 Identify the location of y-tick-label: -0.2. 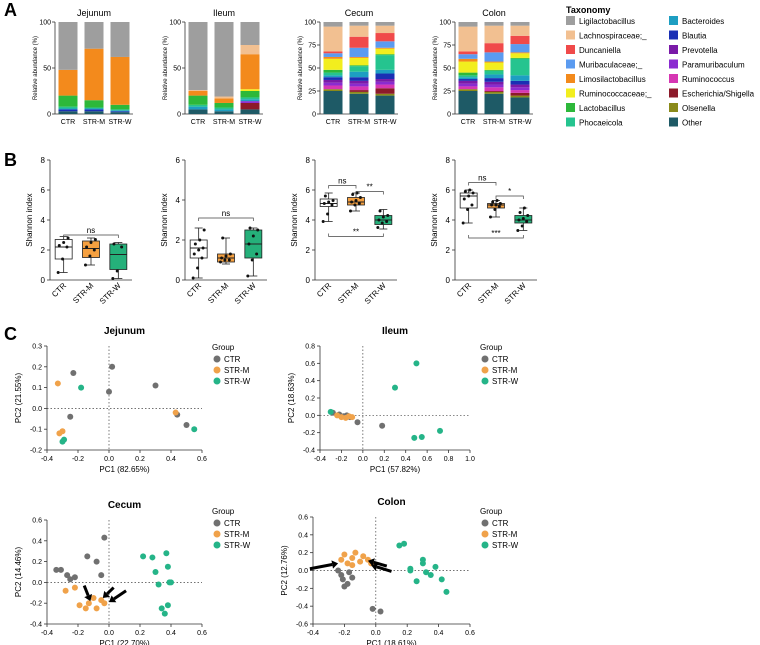
(302, 589).